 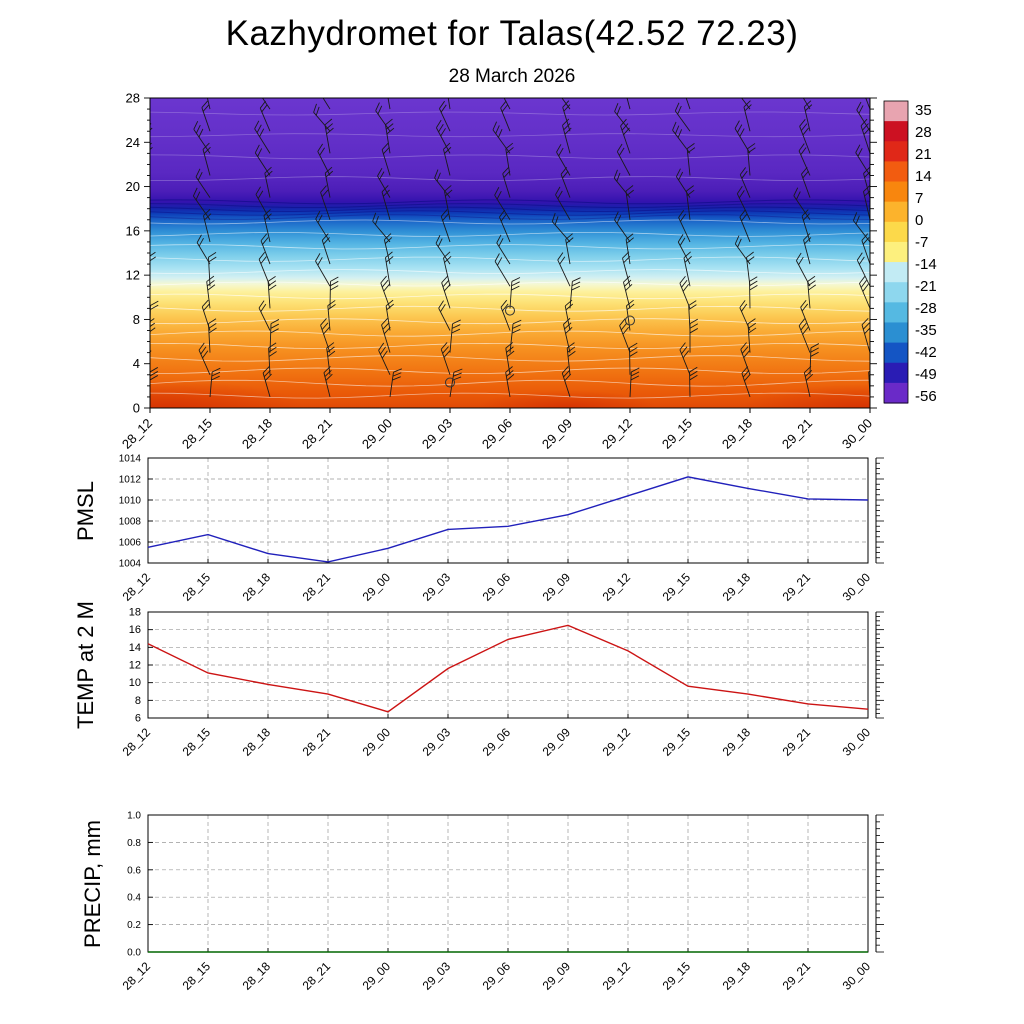 What do you see at coordinates (512, 76) in the screenshot?
I see `chart-subtitle: 28 March 2026` at bounding box center [512, 76].